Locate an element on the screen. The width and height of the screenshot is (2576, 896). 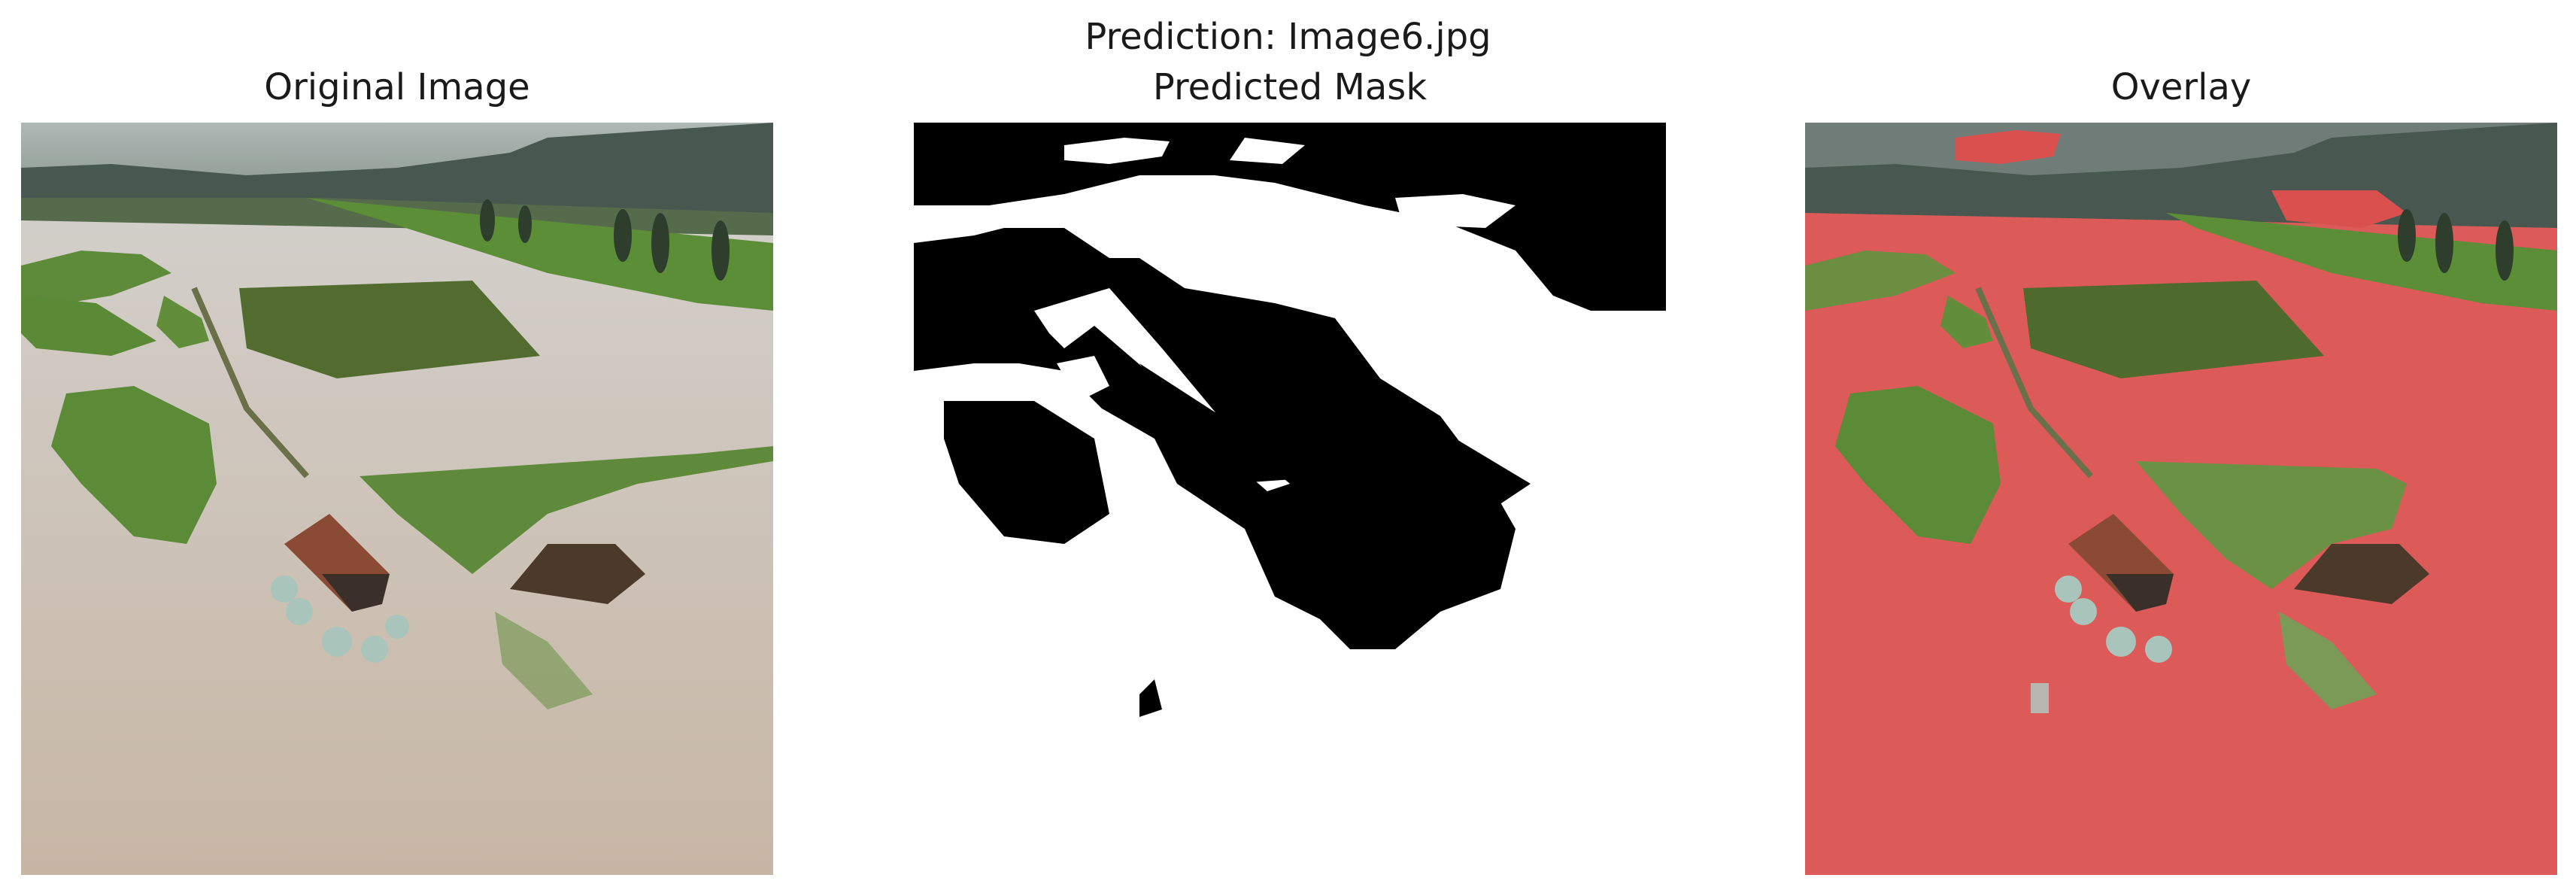
predicted-mask-title: Predicted Mask is located at coordinates (1290, 87).